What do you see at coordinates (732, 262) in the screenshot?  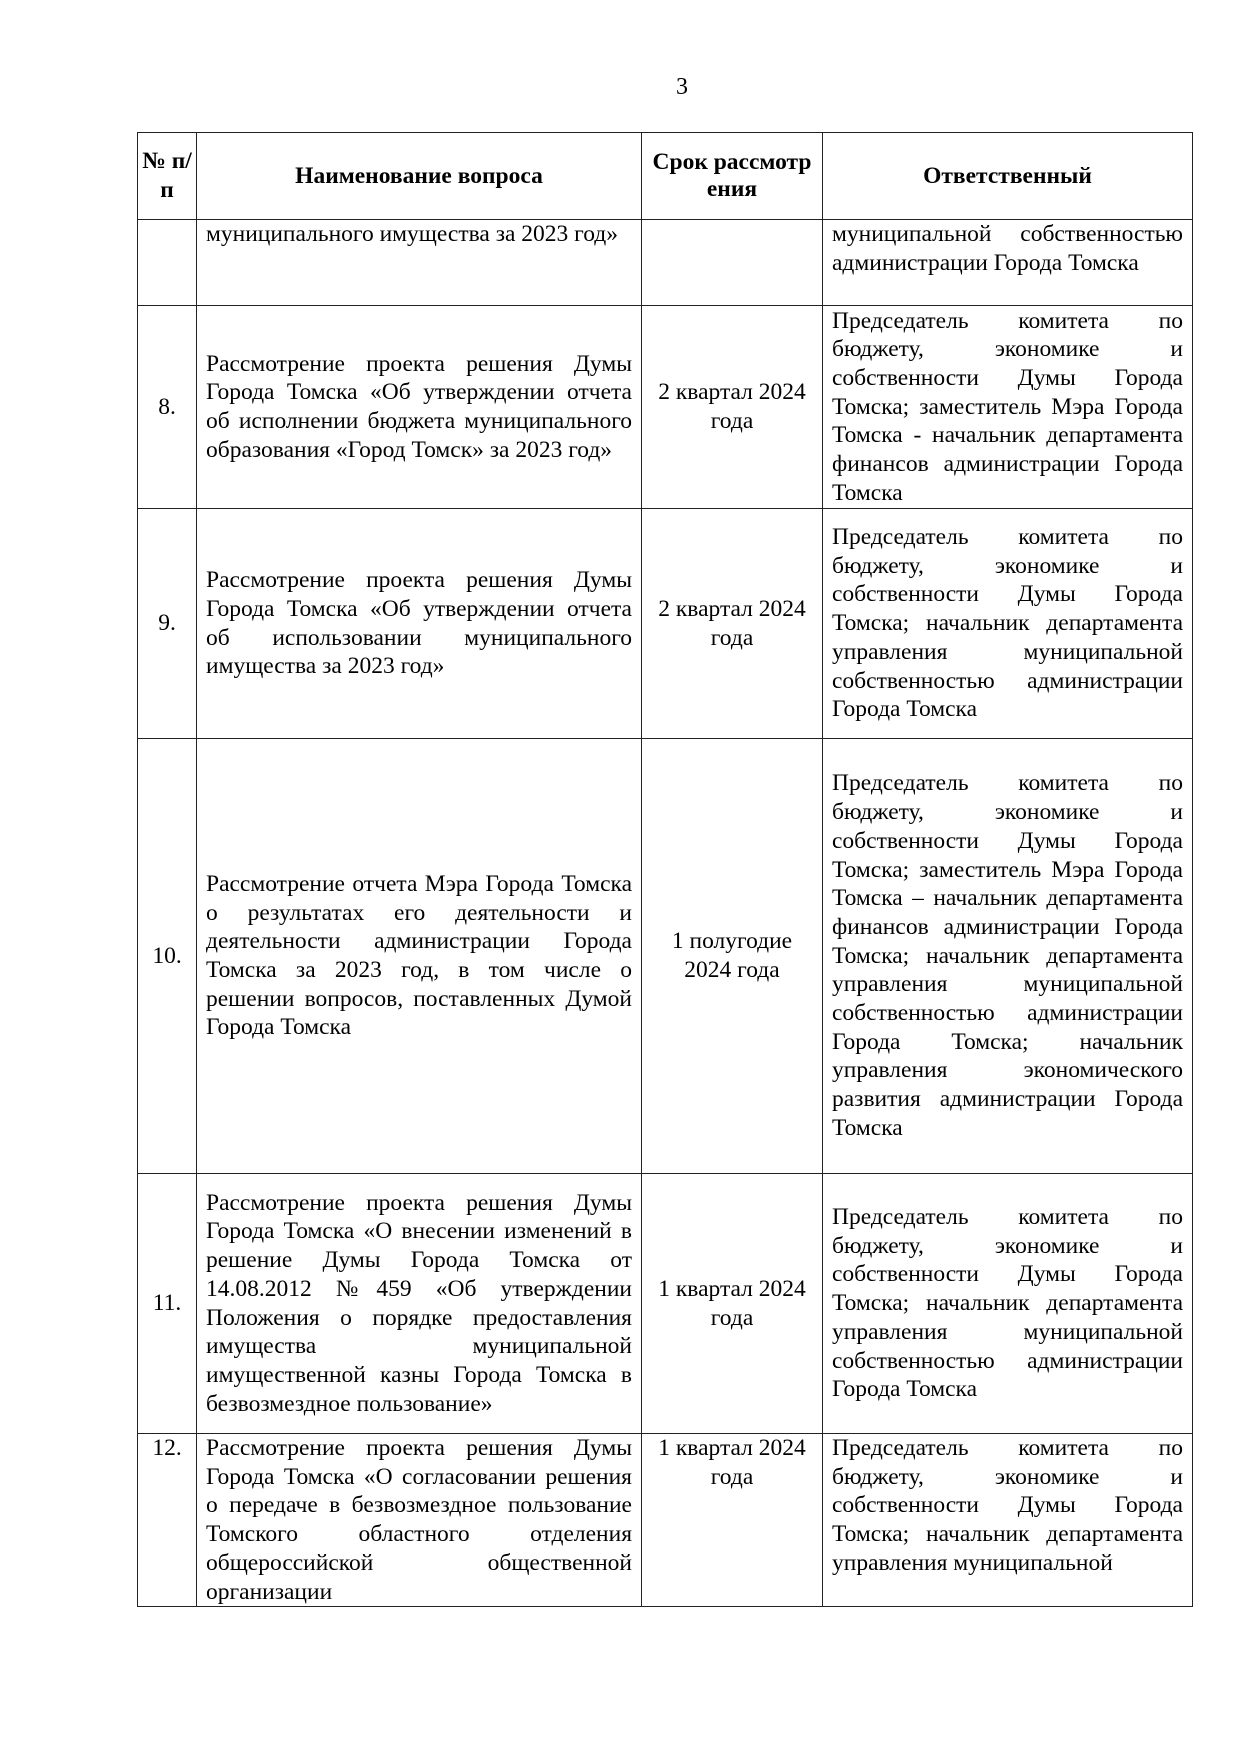 I see `row-term` at bounding box center [732, 262].